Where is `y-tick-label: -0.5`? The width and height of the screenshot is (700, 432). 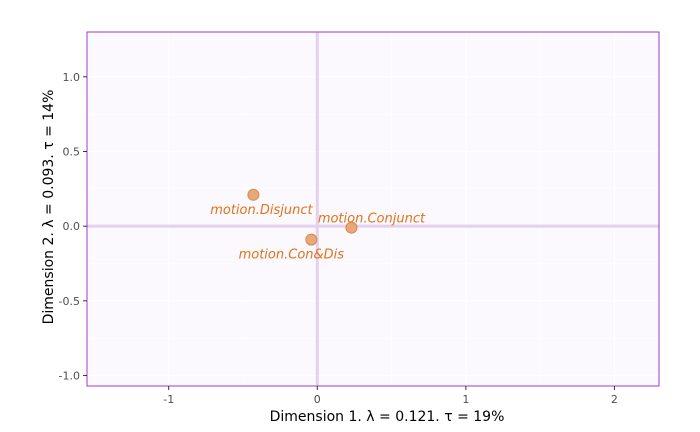 y-tick-label: -0.5 is located at coordinates (69, 301).